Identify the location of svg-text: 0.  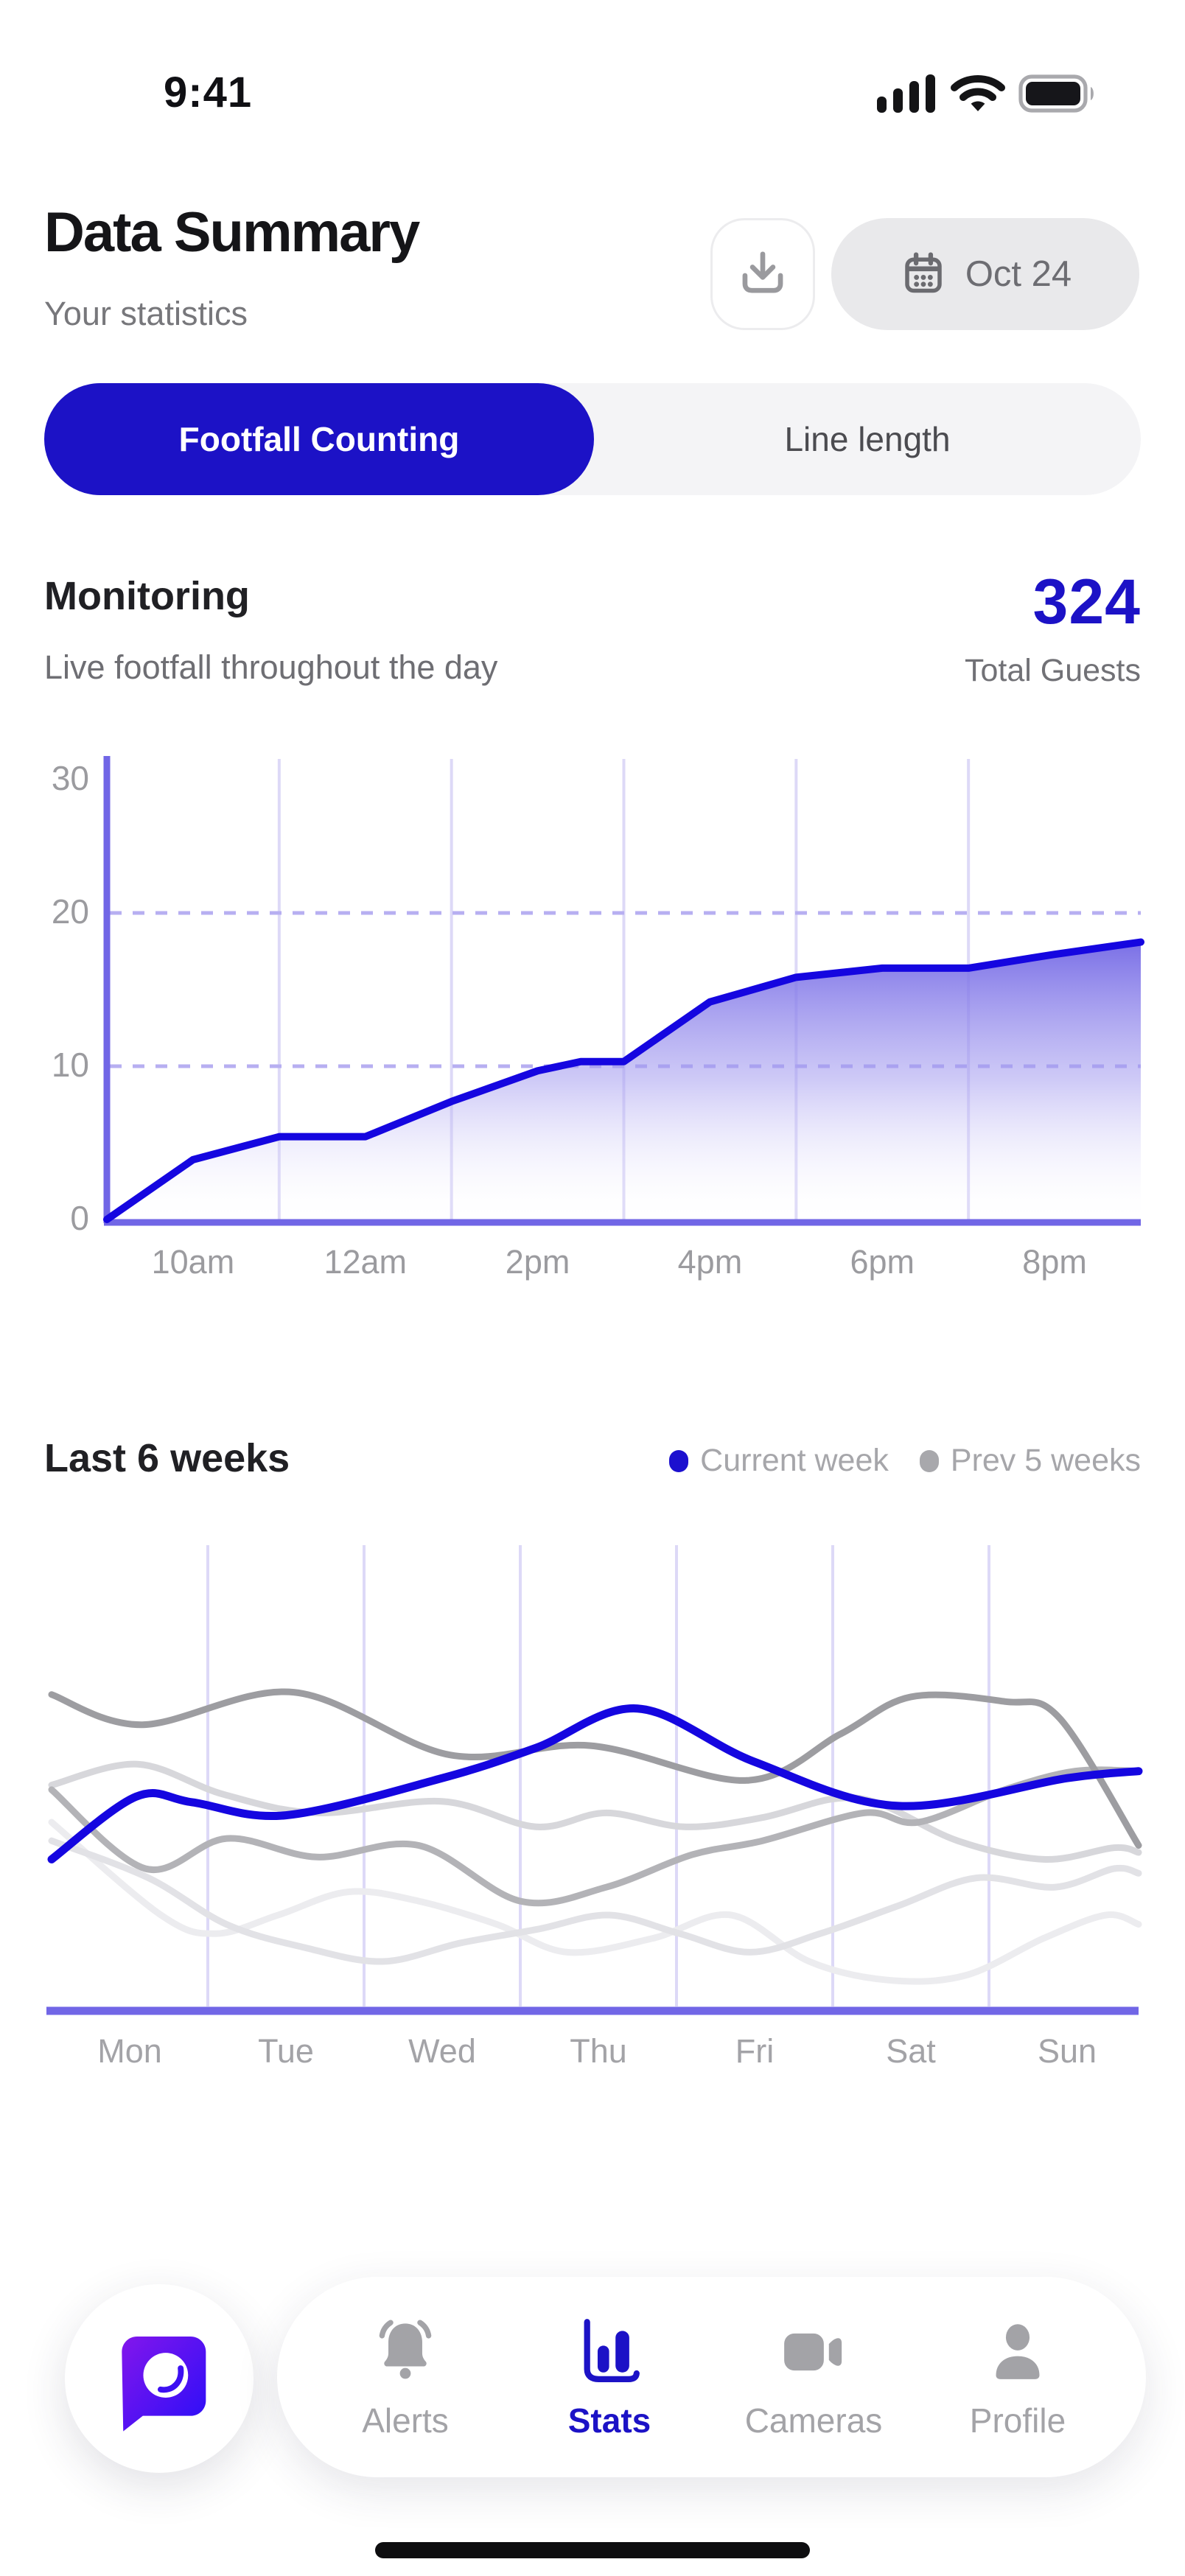
(79, 1218).